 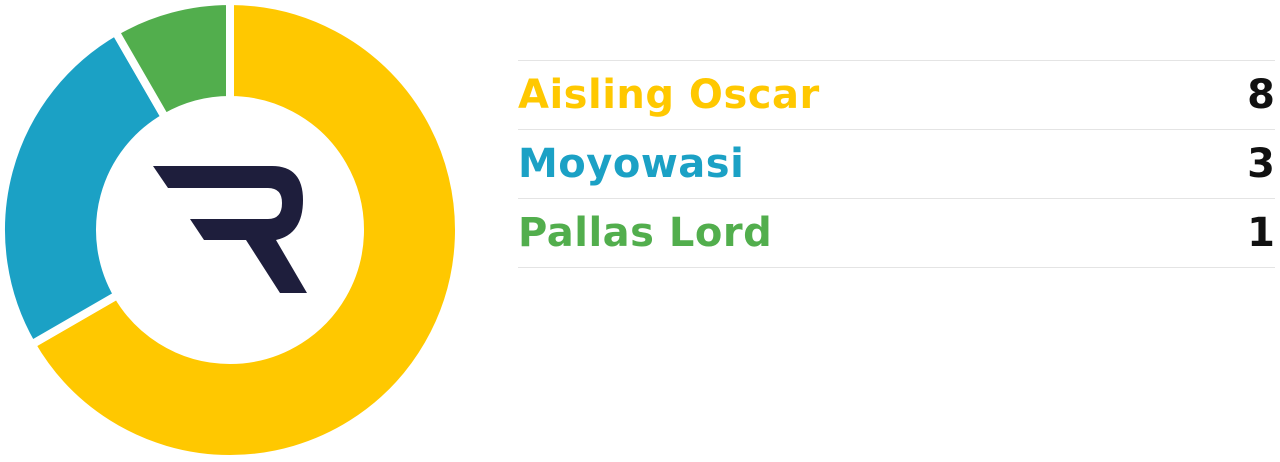 I want to click on legend-row: Aisling Oscar 8, so click(x=896, y=94).